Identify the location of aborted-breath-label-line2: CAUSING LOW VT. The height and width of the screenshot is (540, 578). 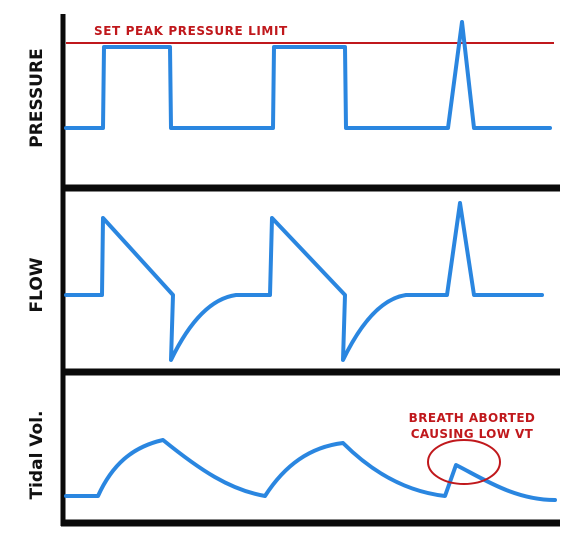
(472, 434).